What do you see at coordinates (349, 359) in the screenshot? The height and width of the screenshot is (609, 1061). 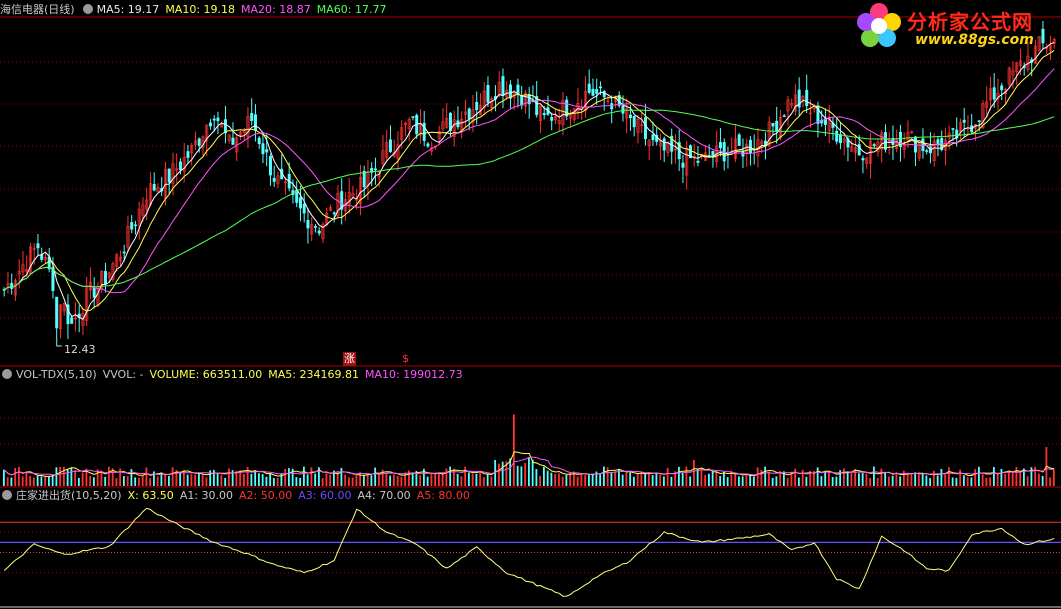 I see `flag-zhang: 涨` at bounding box center [349, 359].